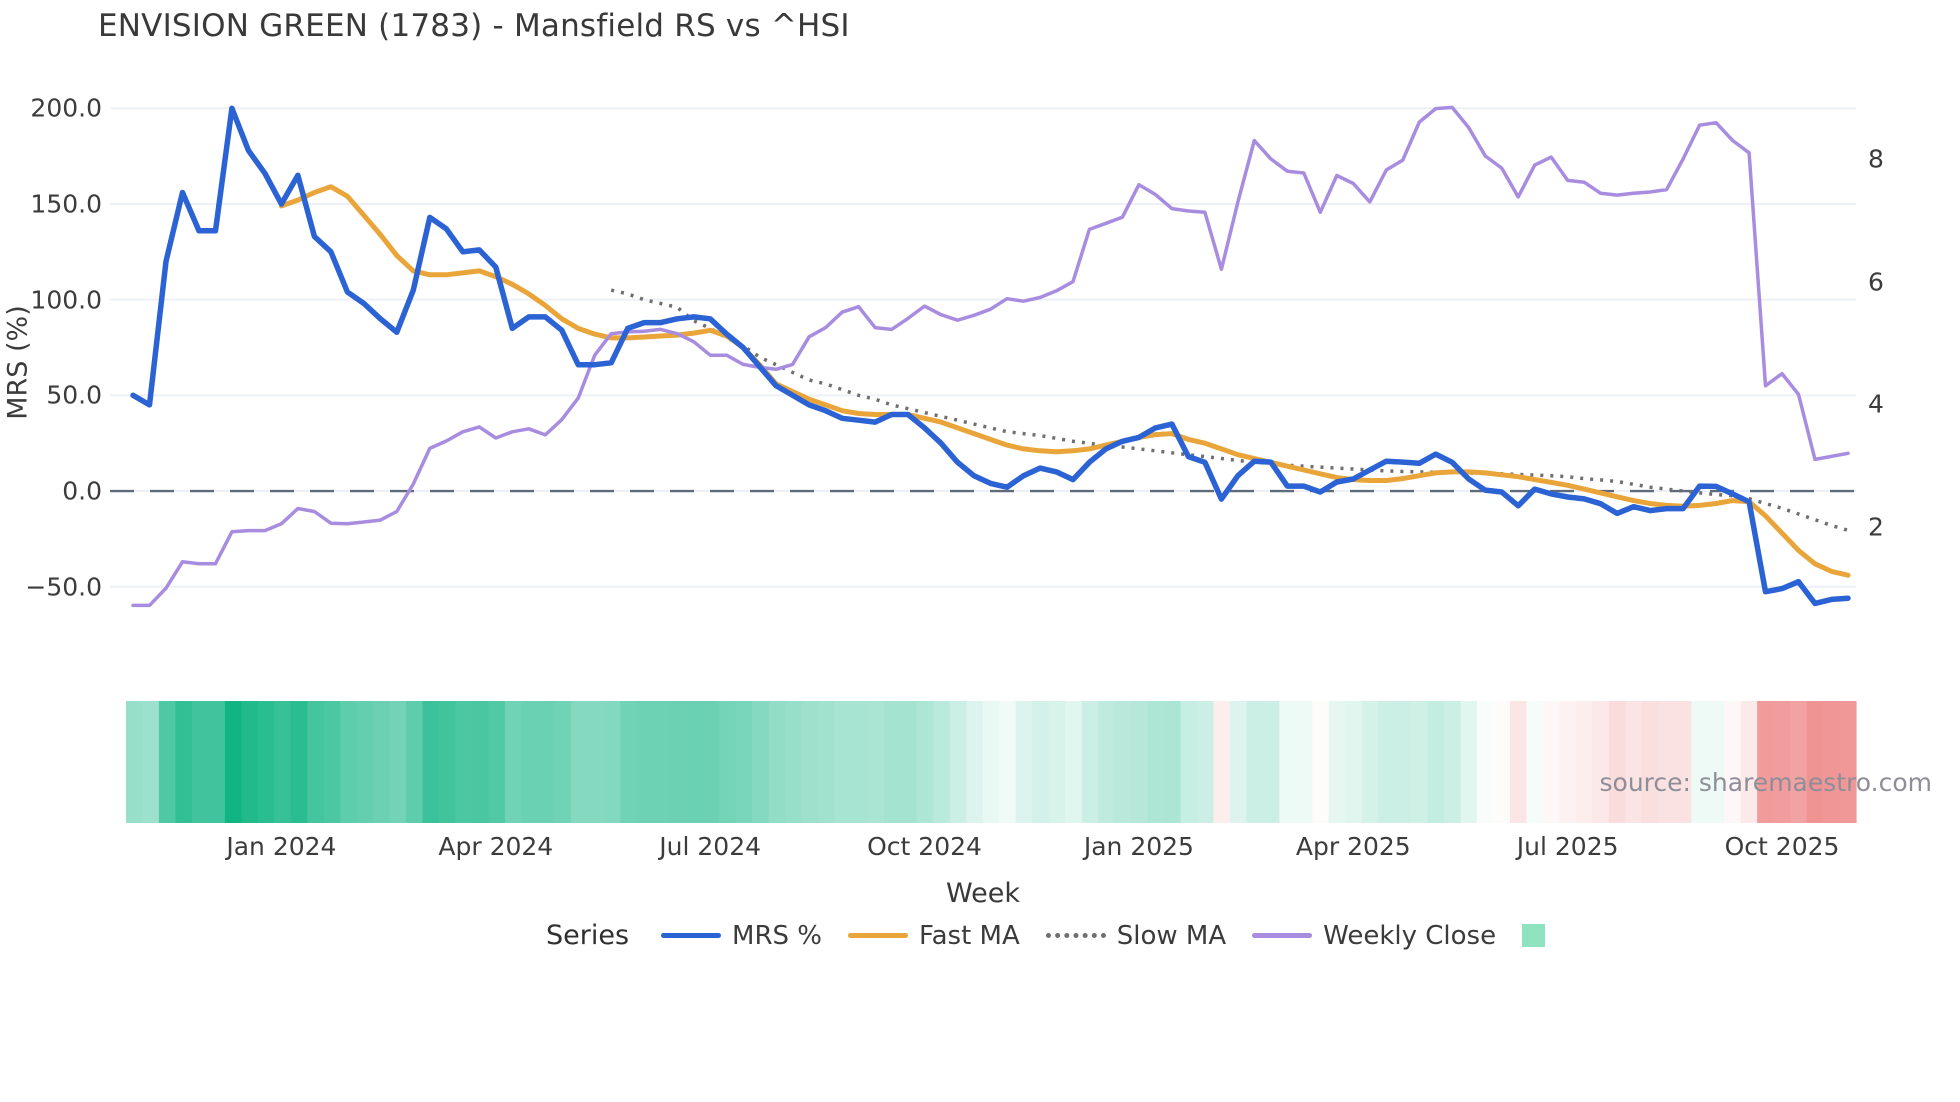 This screenshot has height=1102, width=1960. I want to click on legend-item: Fast MA, so click(934, 936).